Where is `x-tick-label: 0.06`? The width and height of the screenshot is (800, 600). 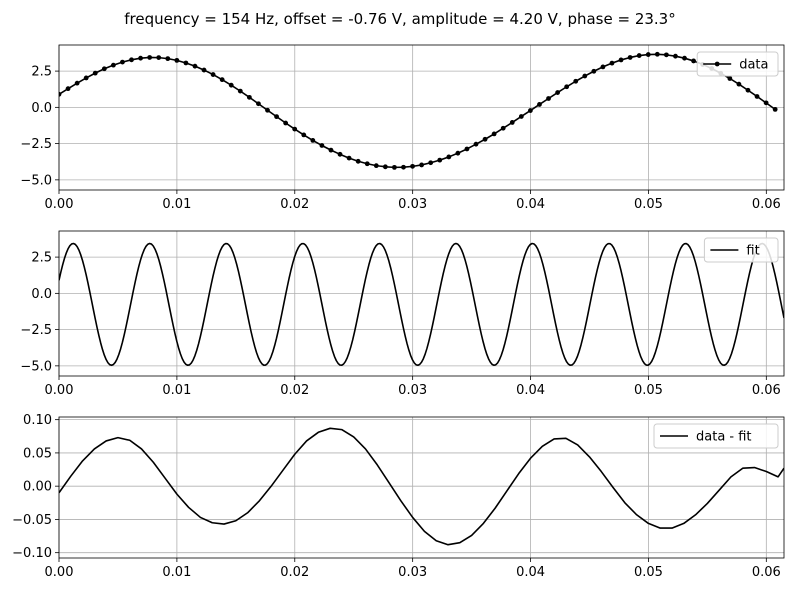 x-tick-label: 0.06 is located at coordinates (766, 390).